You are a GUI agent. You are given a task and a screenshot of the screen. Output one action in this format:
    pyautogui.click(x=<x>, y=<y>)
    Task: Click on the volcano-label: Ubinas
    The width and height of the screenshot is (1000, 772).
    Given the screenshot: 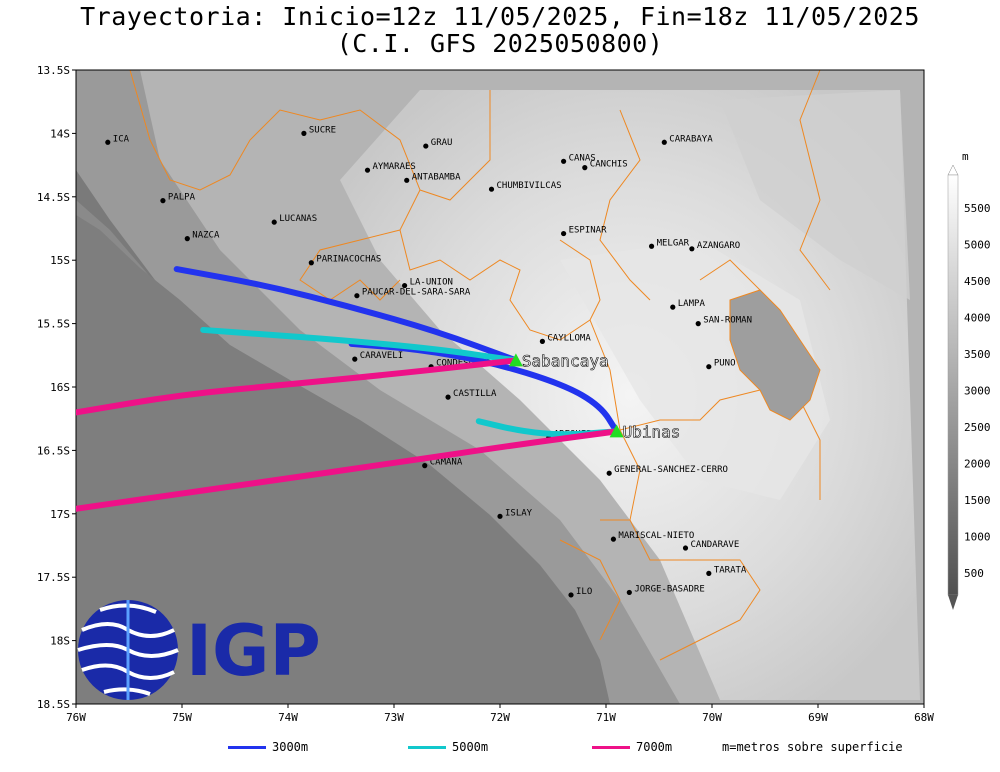 What is the action you would take?
    pyautogui.click(x=652, y=431)
    